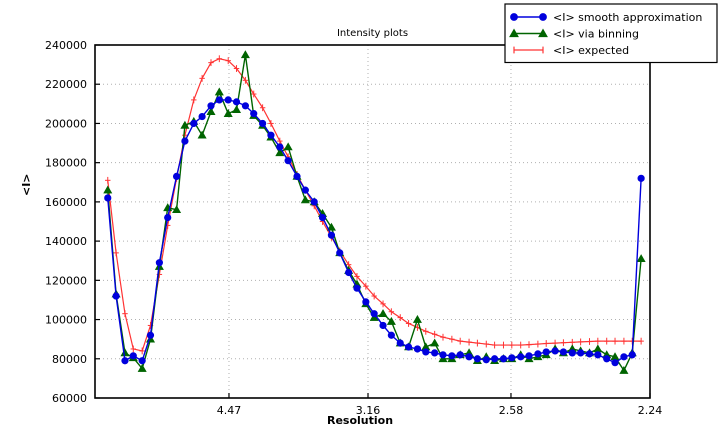 The image size is (720, 444). Describe the element at coordinates (66, 320) in the screenshot. I see `y-tick-label: 100000` at that location.